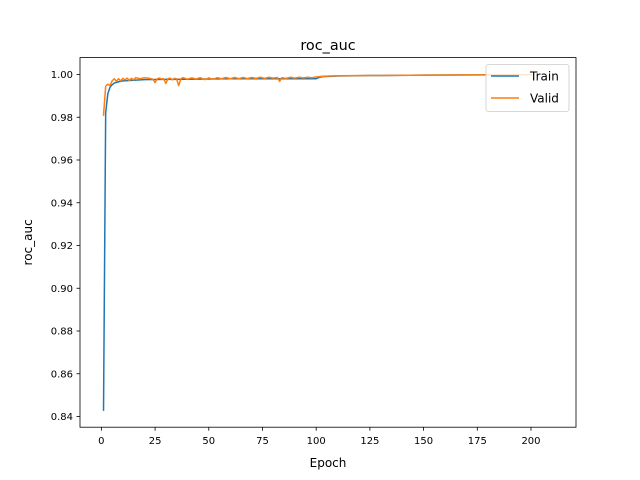 The width and height of the screenshot is (640, 480). What do you see at coordinates (544, 77) in the screenshot?
I see `legend-label-train: Train` at bounding box center [544, 77].